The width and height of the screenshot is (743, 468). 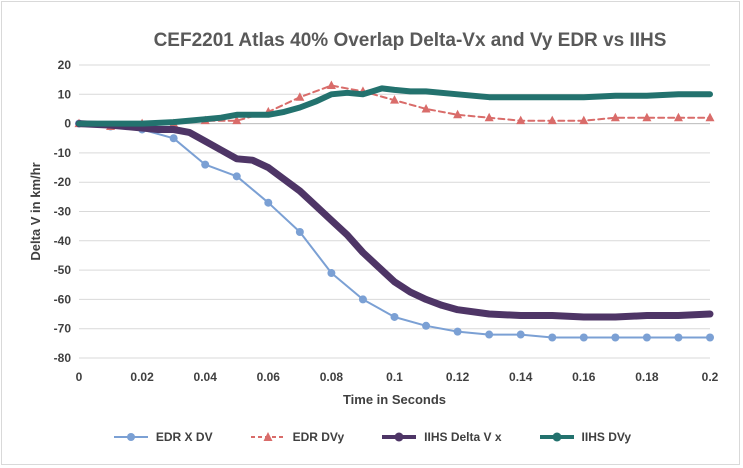 I want to click on x-tick-label: 0, so click(x=79, y=377).